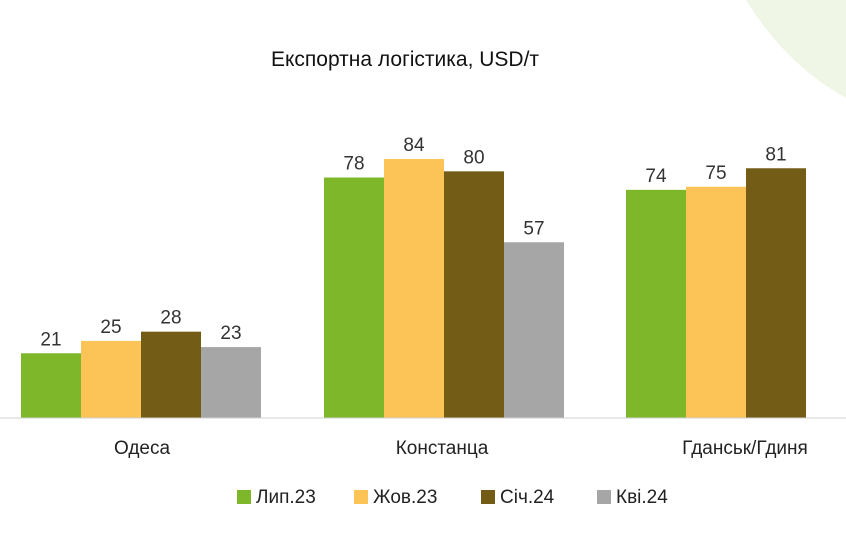  What do you see at coordinates (452, 497) in the screenshot?
I see `legend: Лип.23 Жов.23 Січ.24 Кві.24` at bounding box center [452, 497].